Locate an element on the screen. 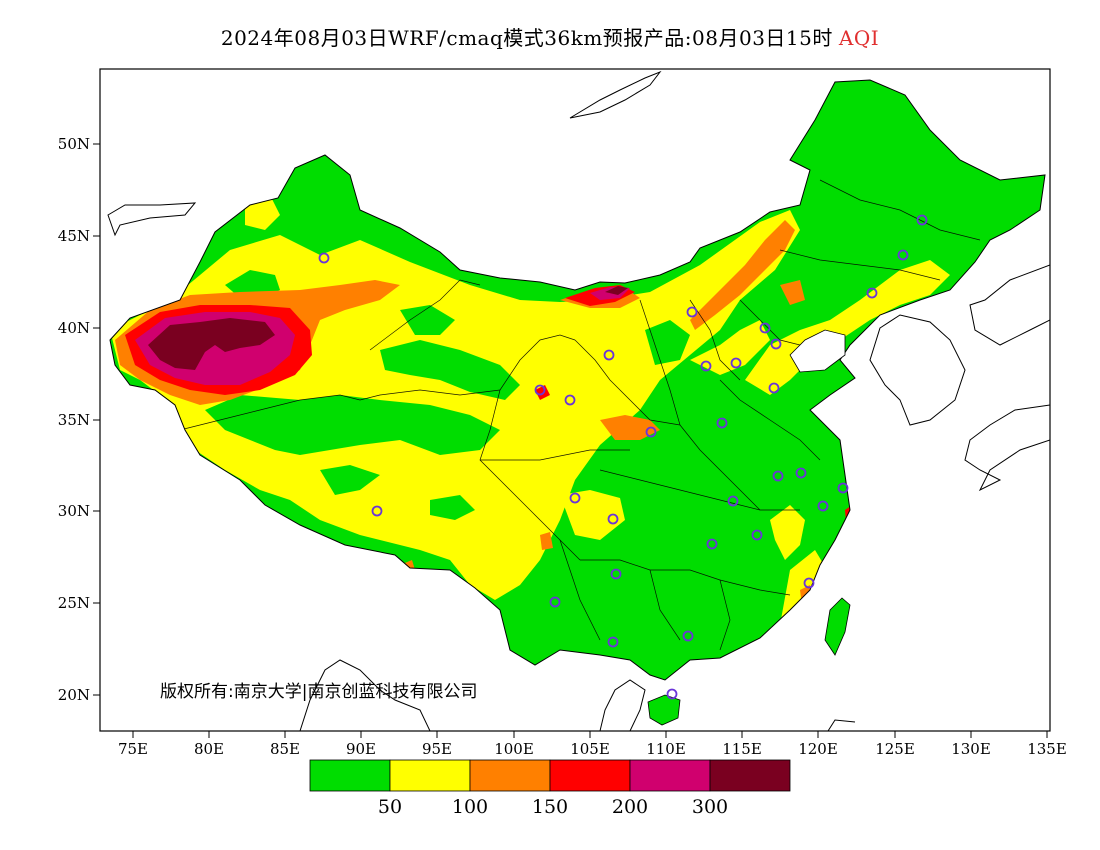 The height and width of the screenshot is (850, 1100). x-tick-label: 95E is located at coordinates (437, 749).